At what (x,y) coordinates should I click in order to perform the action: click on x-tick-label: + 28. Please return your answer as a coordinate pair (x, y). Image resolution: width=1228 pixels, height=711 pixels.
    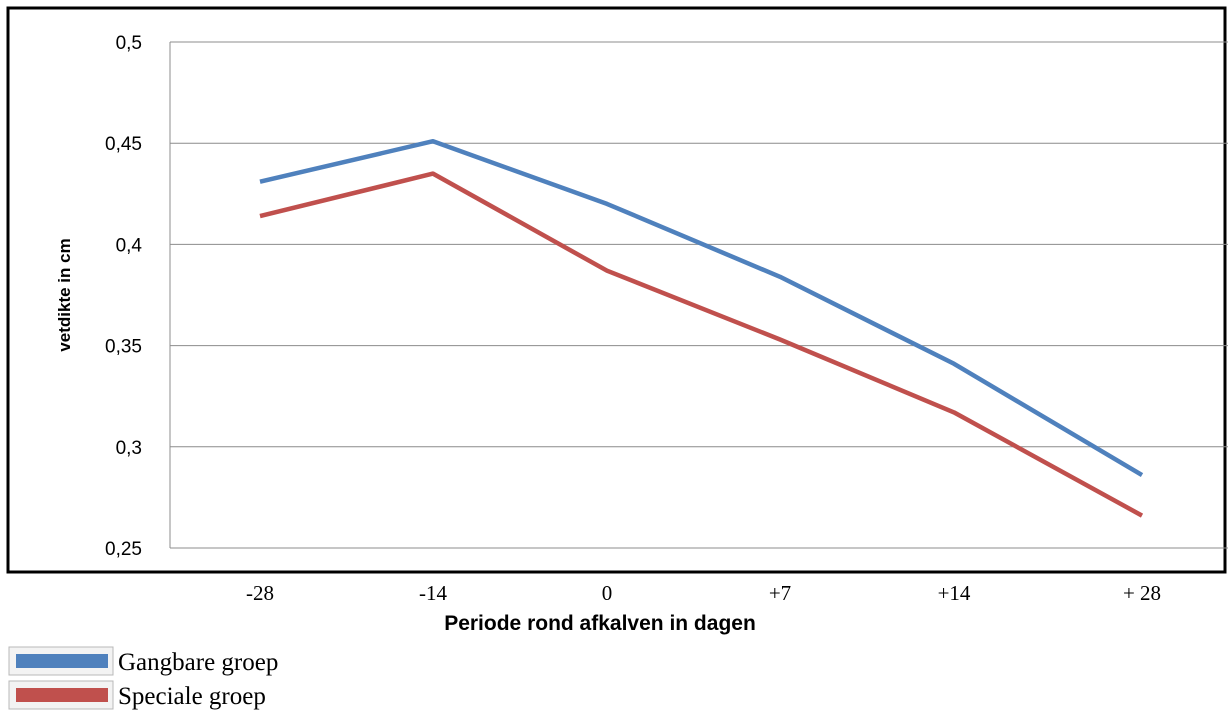
    Looking at the image, I should click on (1142, 593).